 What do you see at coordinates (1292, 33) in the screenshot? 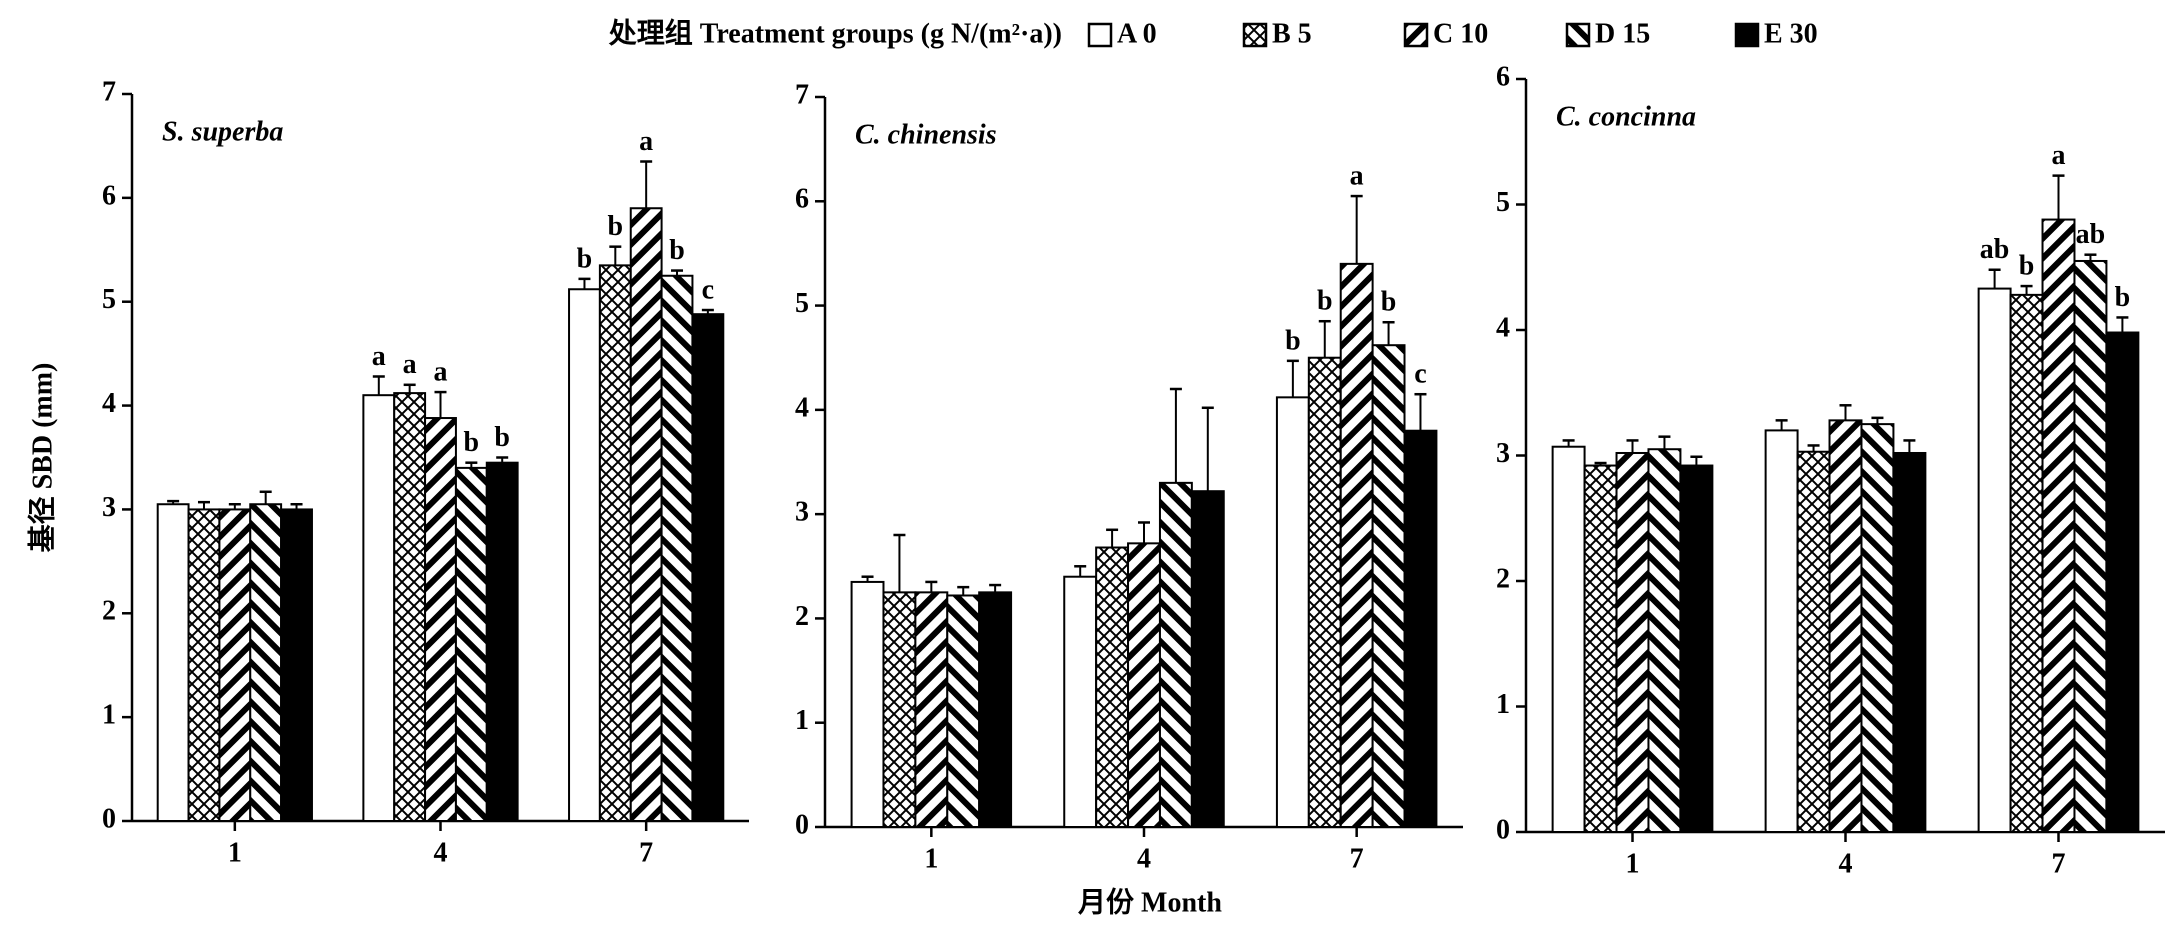
I see `legend-label: B 5` at bounding box center [1292, 33].